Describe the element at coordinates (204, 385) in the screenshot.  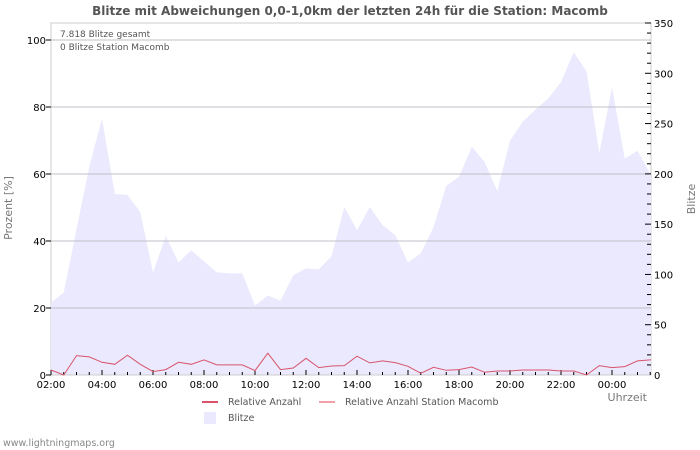
I see `x-tick-label: 08:00` at that location.